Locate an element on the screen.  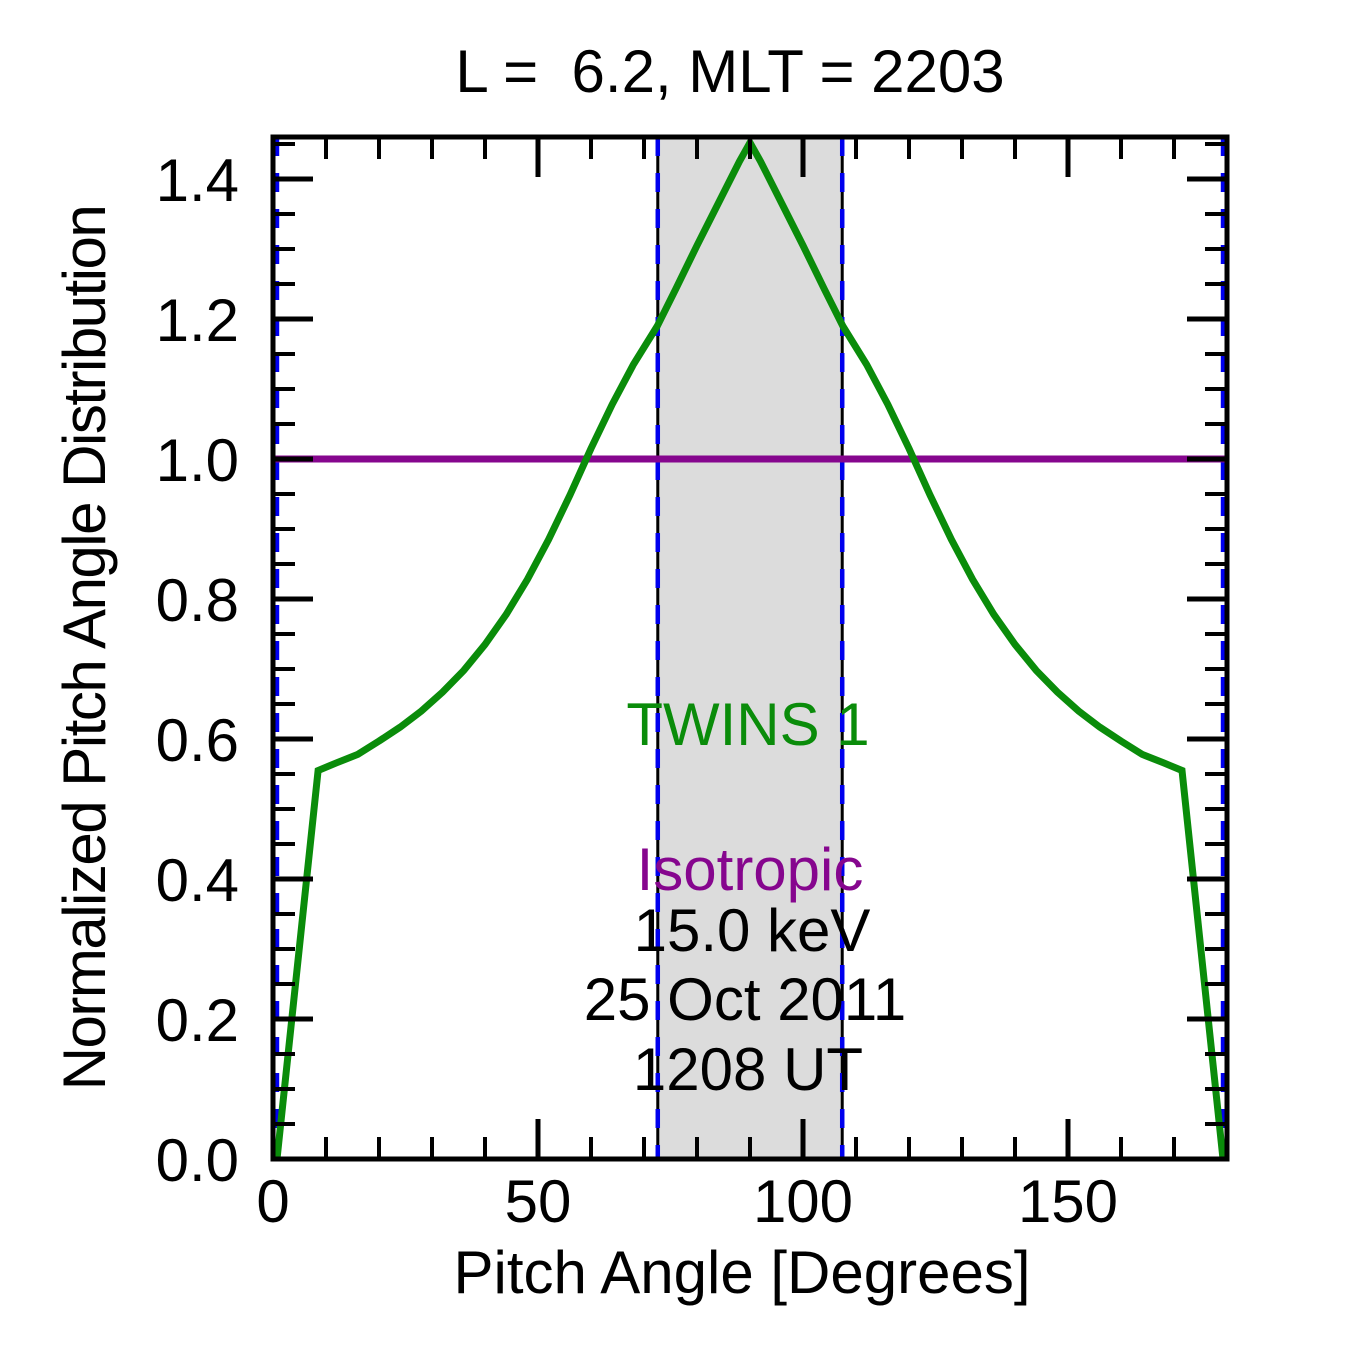
twins1-series-label: TWINS 1 is located at coordinates (748, 724).